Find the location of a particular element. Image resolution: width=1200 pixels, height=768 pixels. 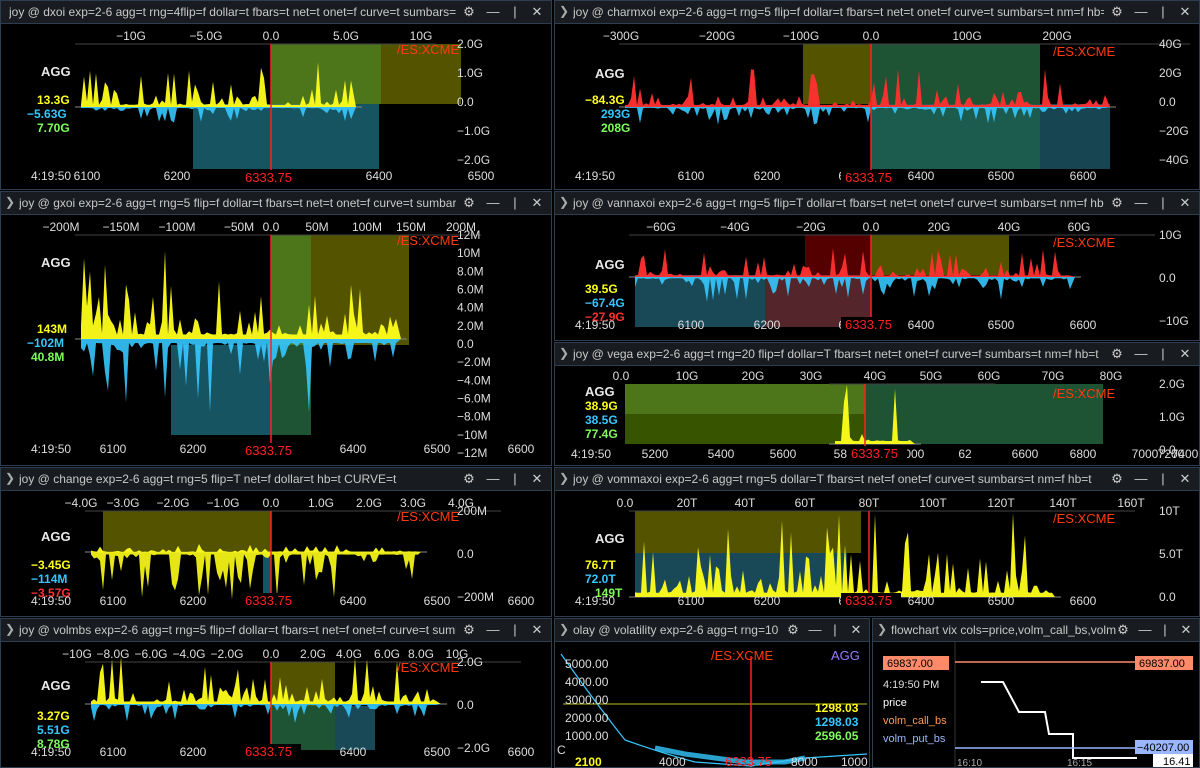

agg-value-2: −114M is located at coordinates (49, 579).